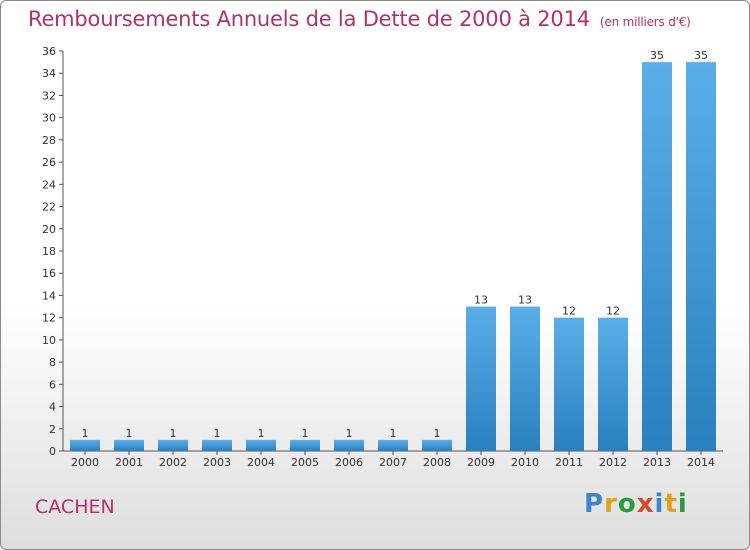 The height and width of the screenshot is (550, 750). What do you see at coordinates (49, 73) in the screenshot?
I see `y-tick-label: 34` at bounding box center [49, 73].